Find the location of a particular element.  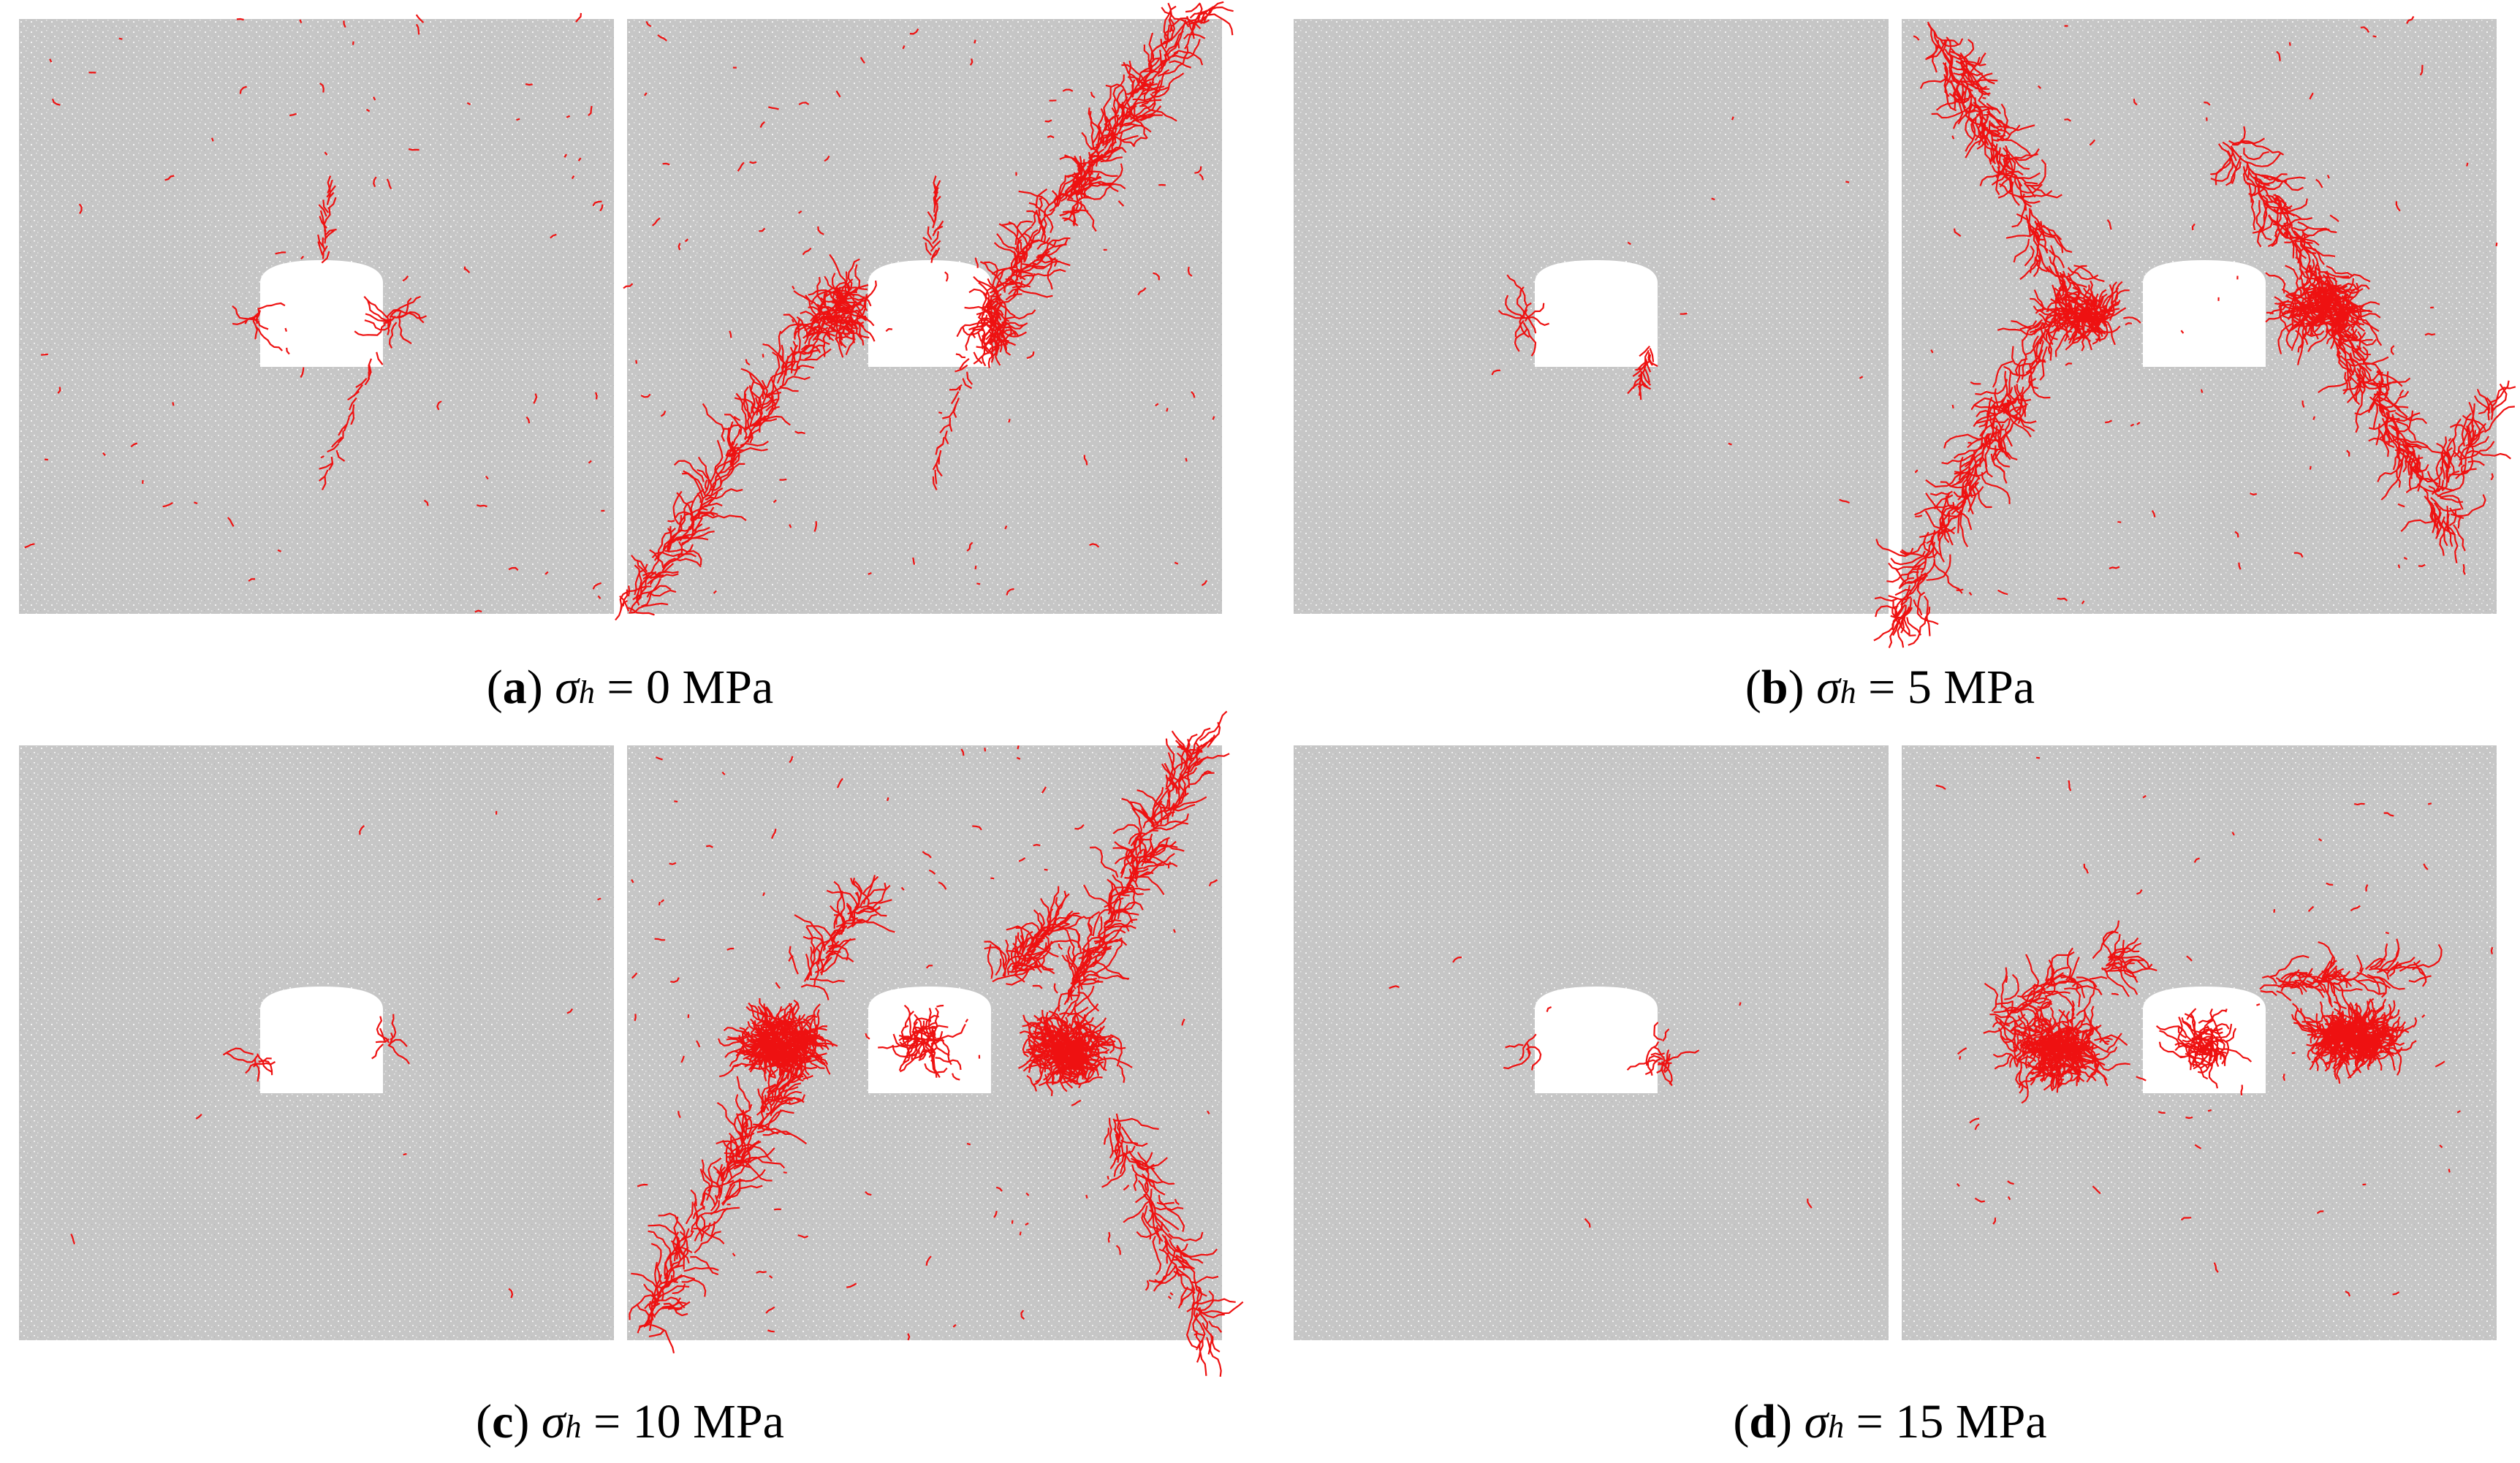

caption-run: = 0 MPa is located at coordinates (684, 687).